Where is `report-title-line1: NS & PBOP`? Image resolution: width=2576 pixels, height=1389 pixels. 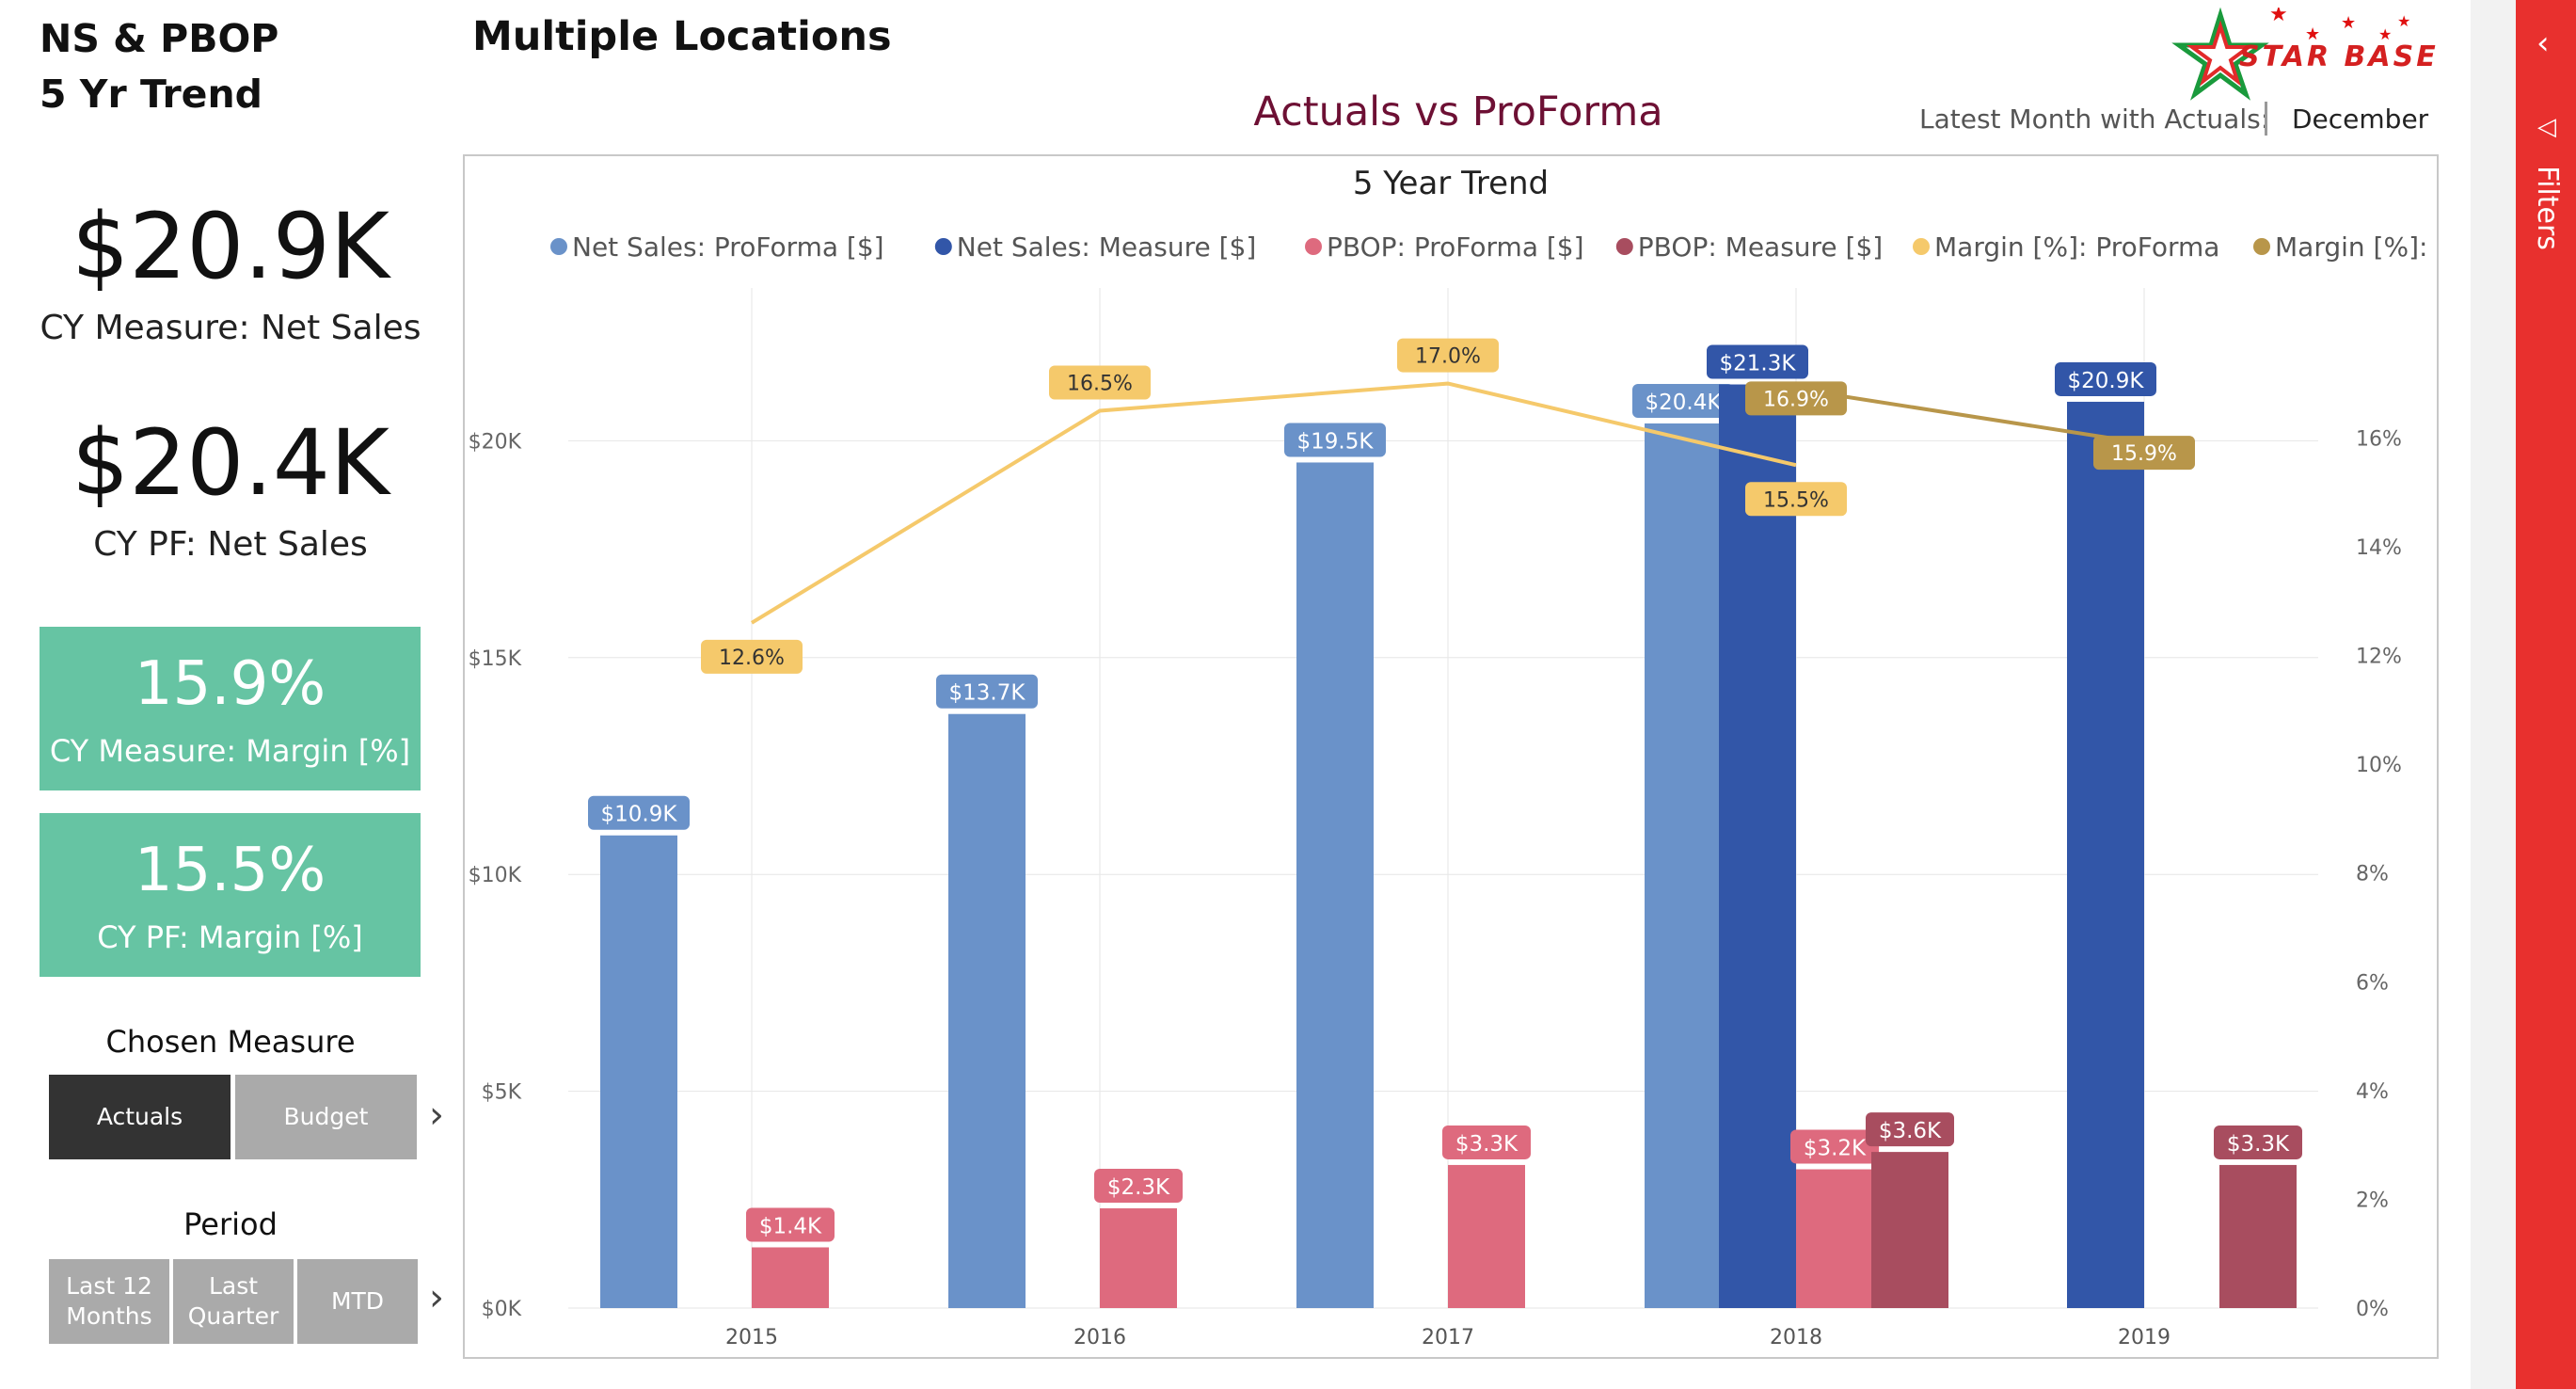 report-title-line1: NS & PBOP is located at coordinates (159, 38).